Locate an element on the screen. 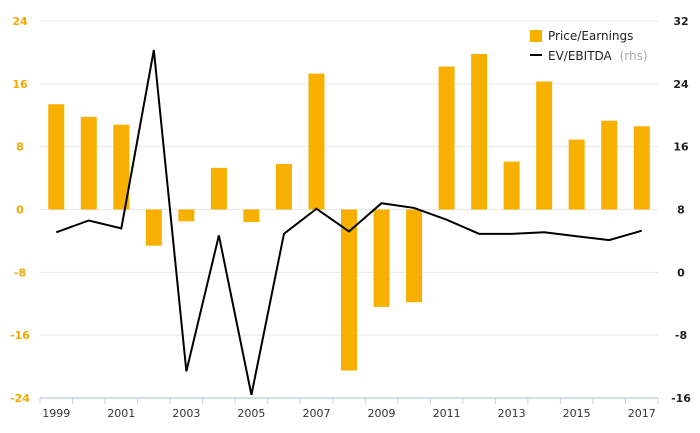 Image resolution: width=700 pixels, height=433 pixels. left-tick-label: -16 is located at coordinates (20, 335).